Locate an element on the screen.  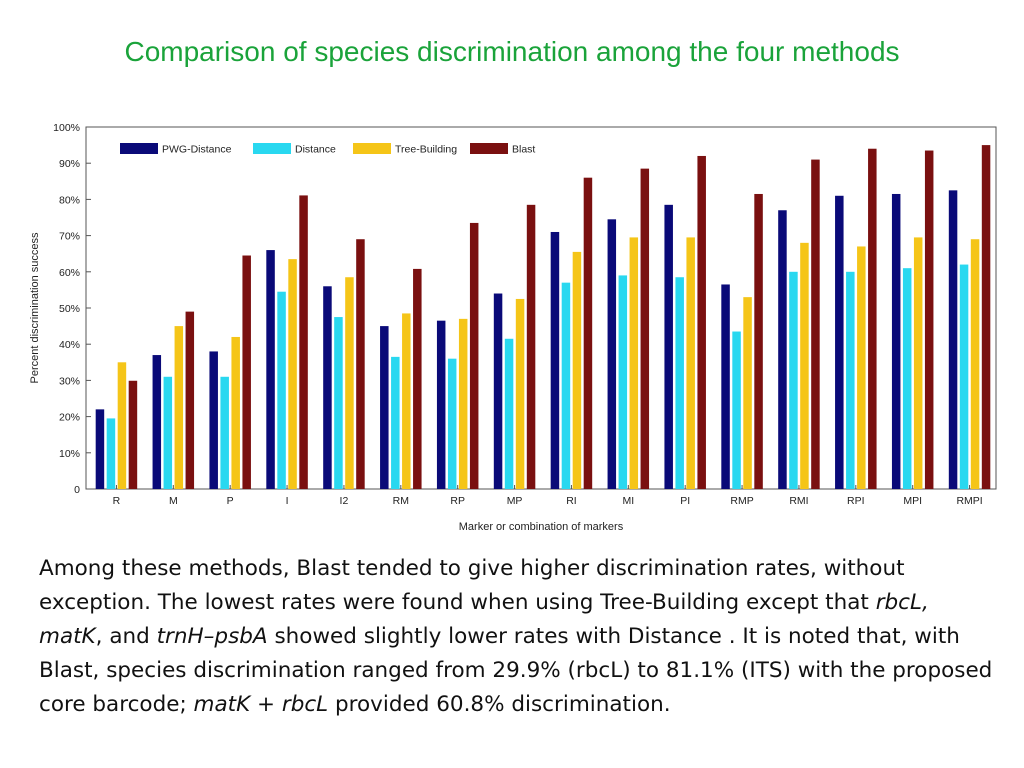
bar-blast-m is located at coordinates (190, 400).